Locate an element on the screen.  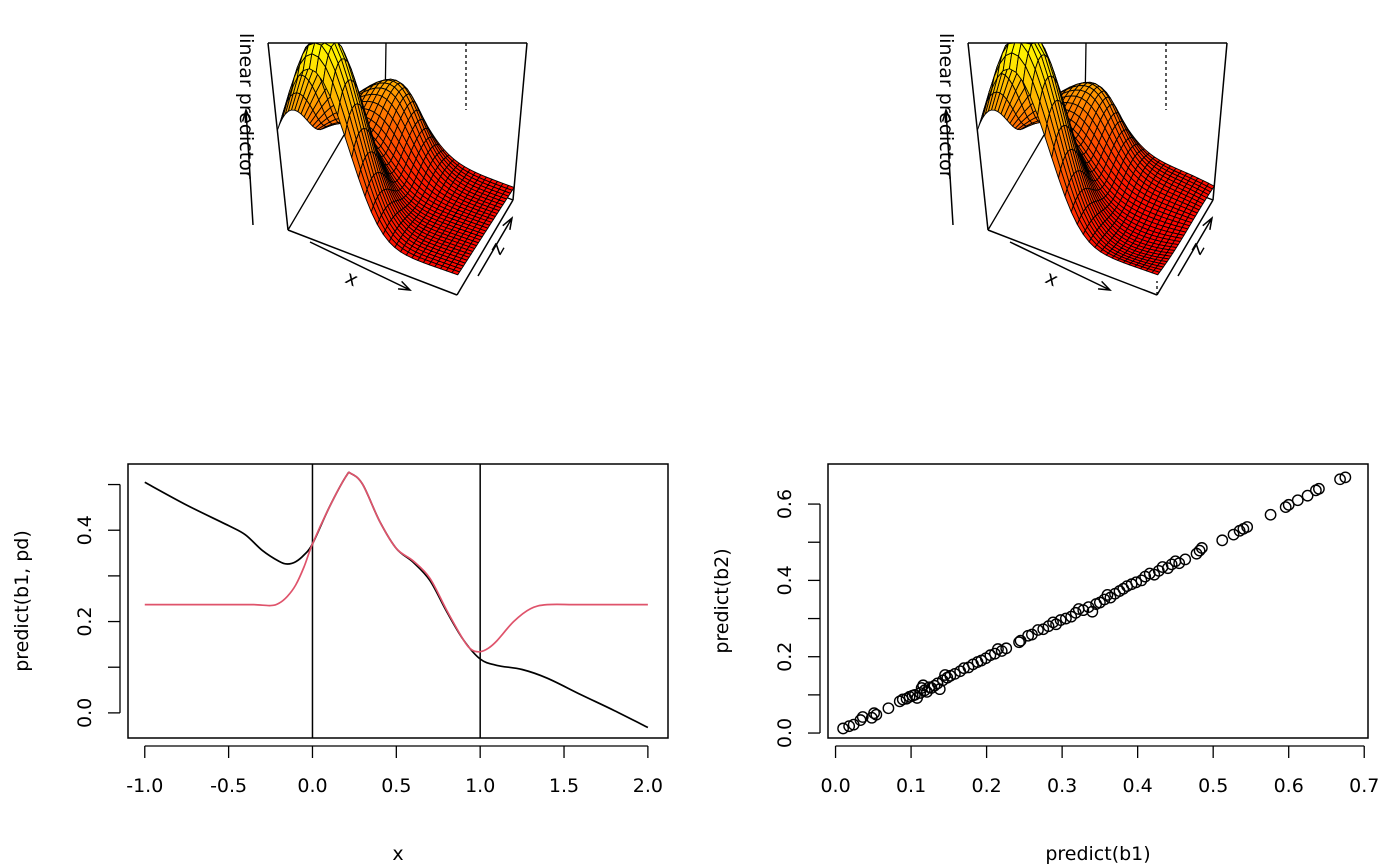
line-plot-y-tick-label: 0.2 is located at coordinates (85, 621).